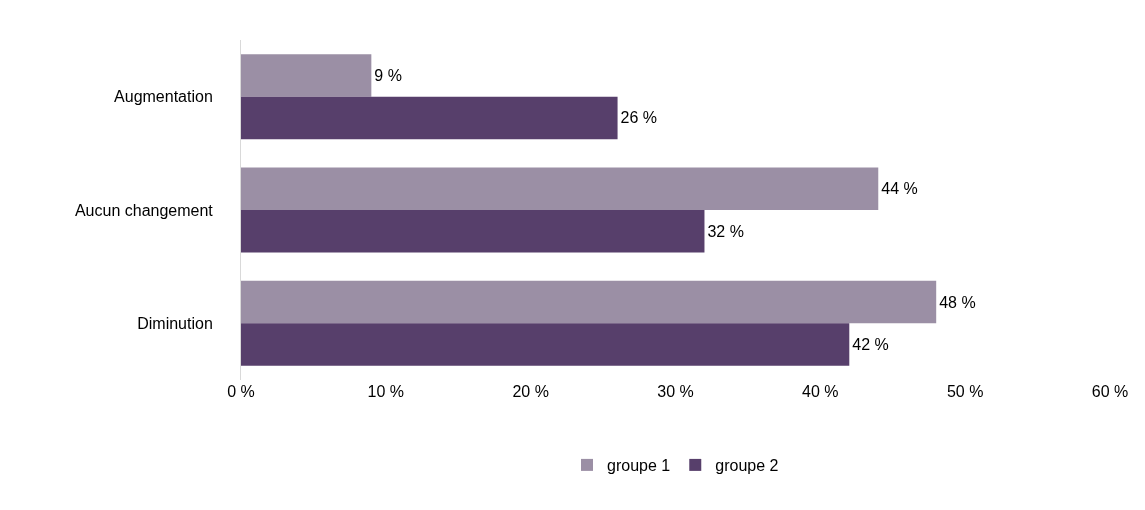  What do you see at coordinates (163, 97) in the screenshot?
I see `y-tick-label: Augmentation` at bounding box center [163, 97].